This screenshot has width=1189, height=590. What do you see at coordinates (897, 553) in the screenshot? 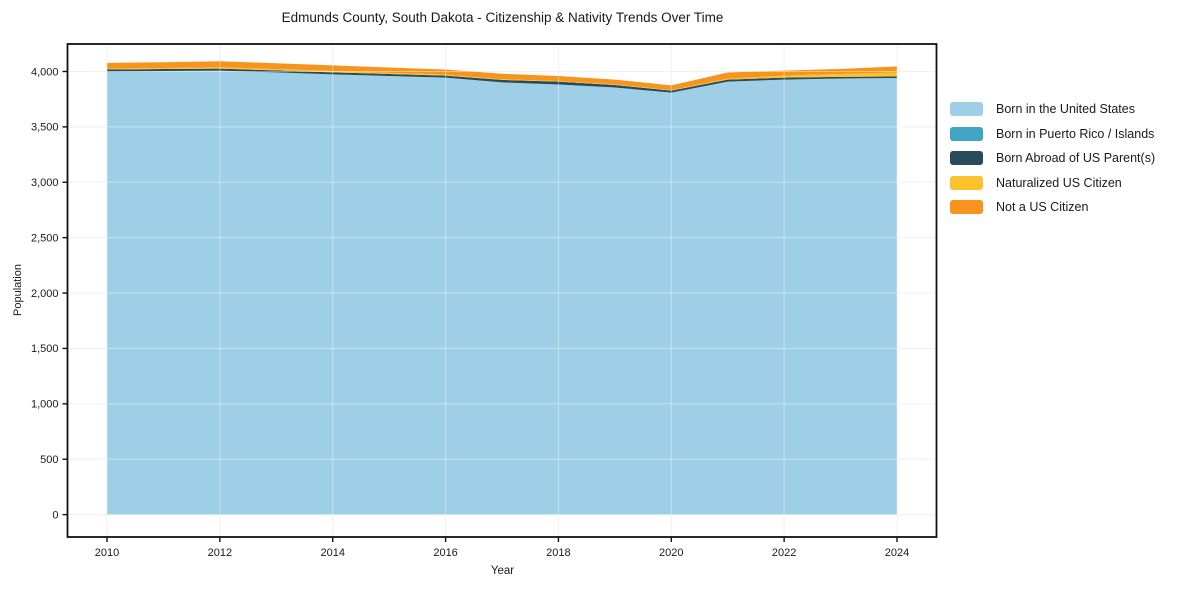
I see `x-tick-label: 2024` at bounding box center [897, 553].